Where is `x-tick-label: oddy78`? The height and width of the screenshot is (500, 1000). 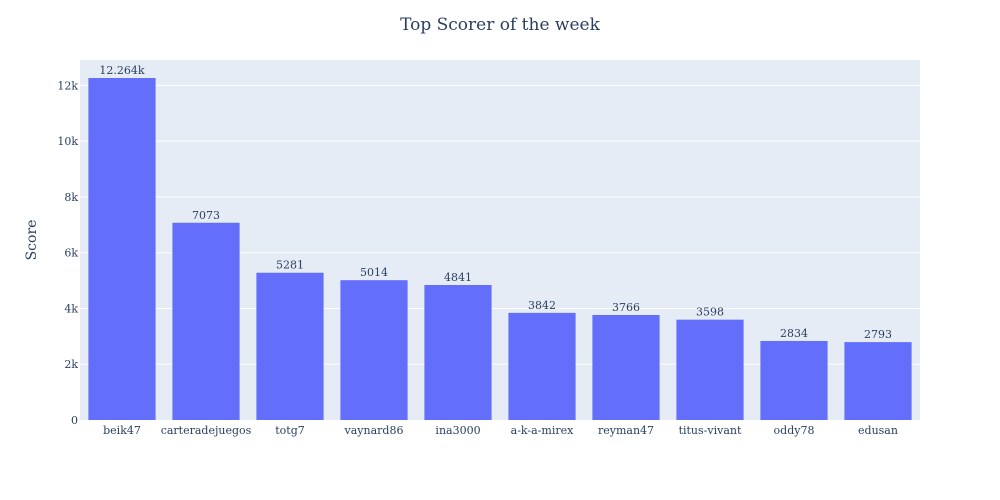
x-tick-label: oddy78 is located at coordinates (794, 430).